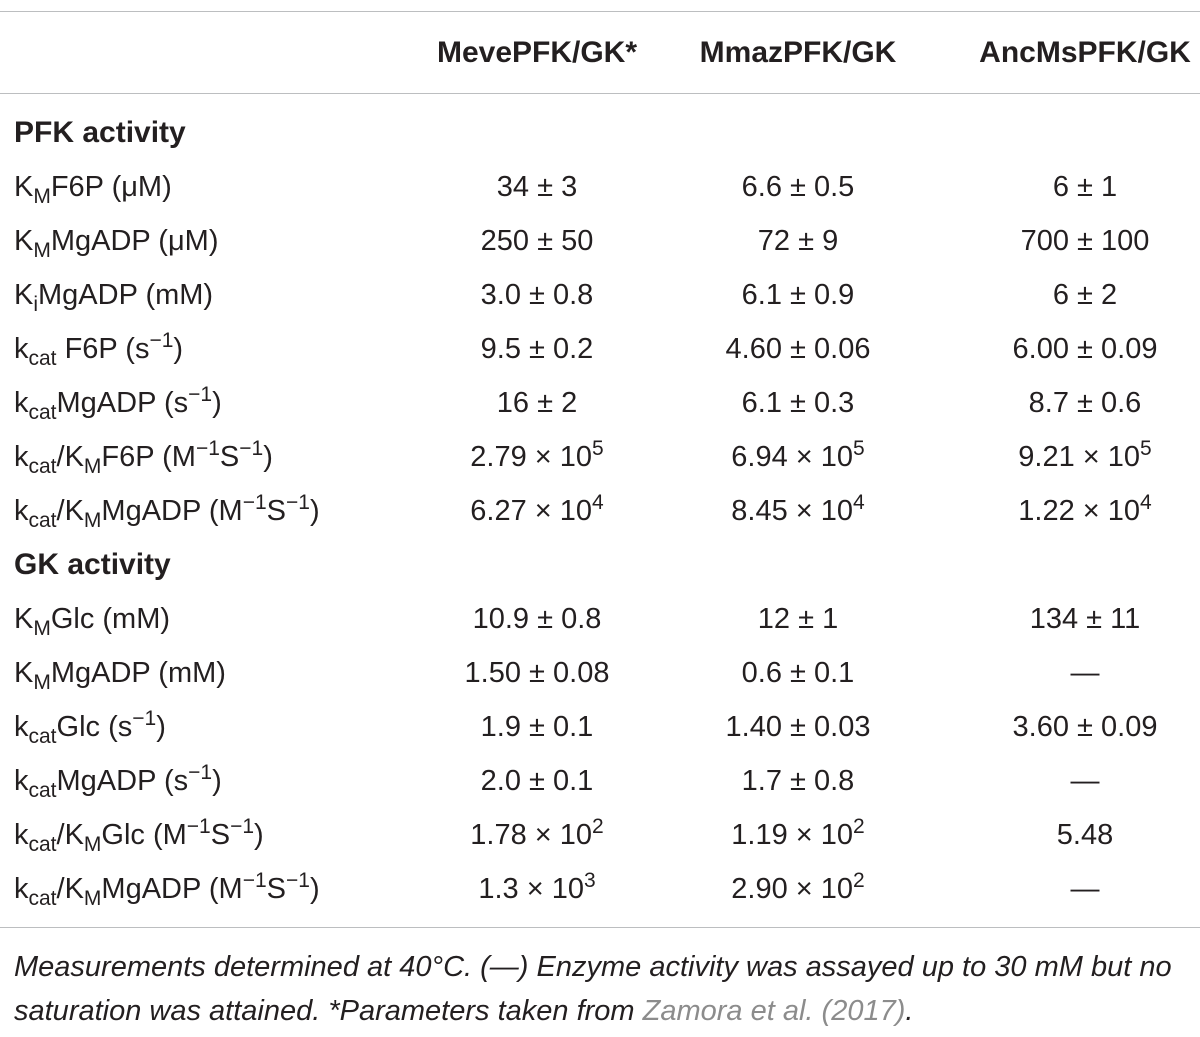 This screenshot has width=1200, height=1037. Describe the element at coordinates (1079, 457) in the screenshot. I see `value-mantissa: 9.21 × 10` at that location.